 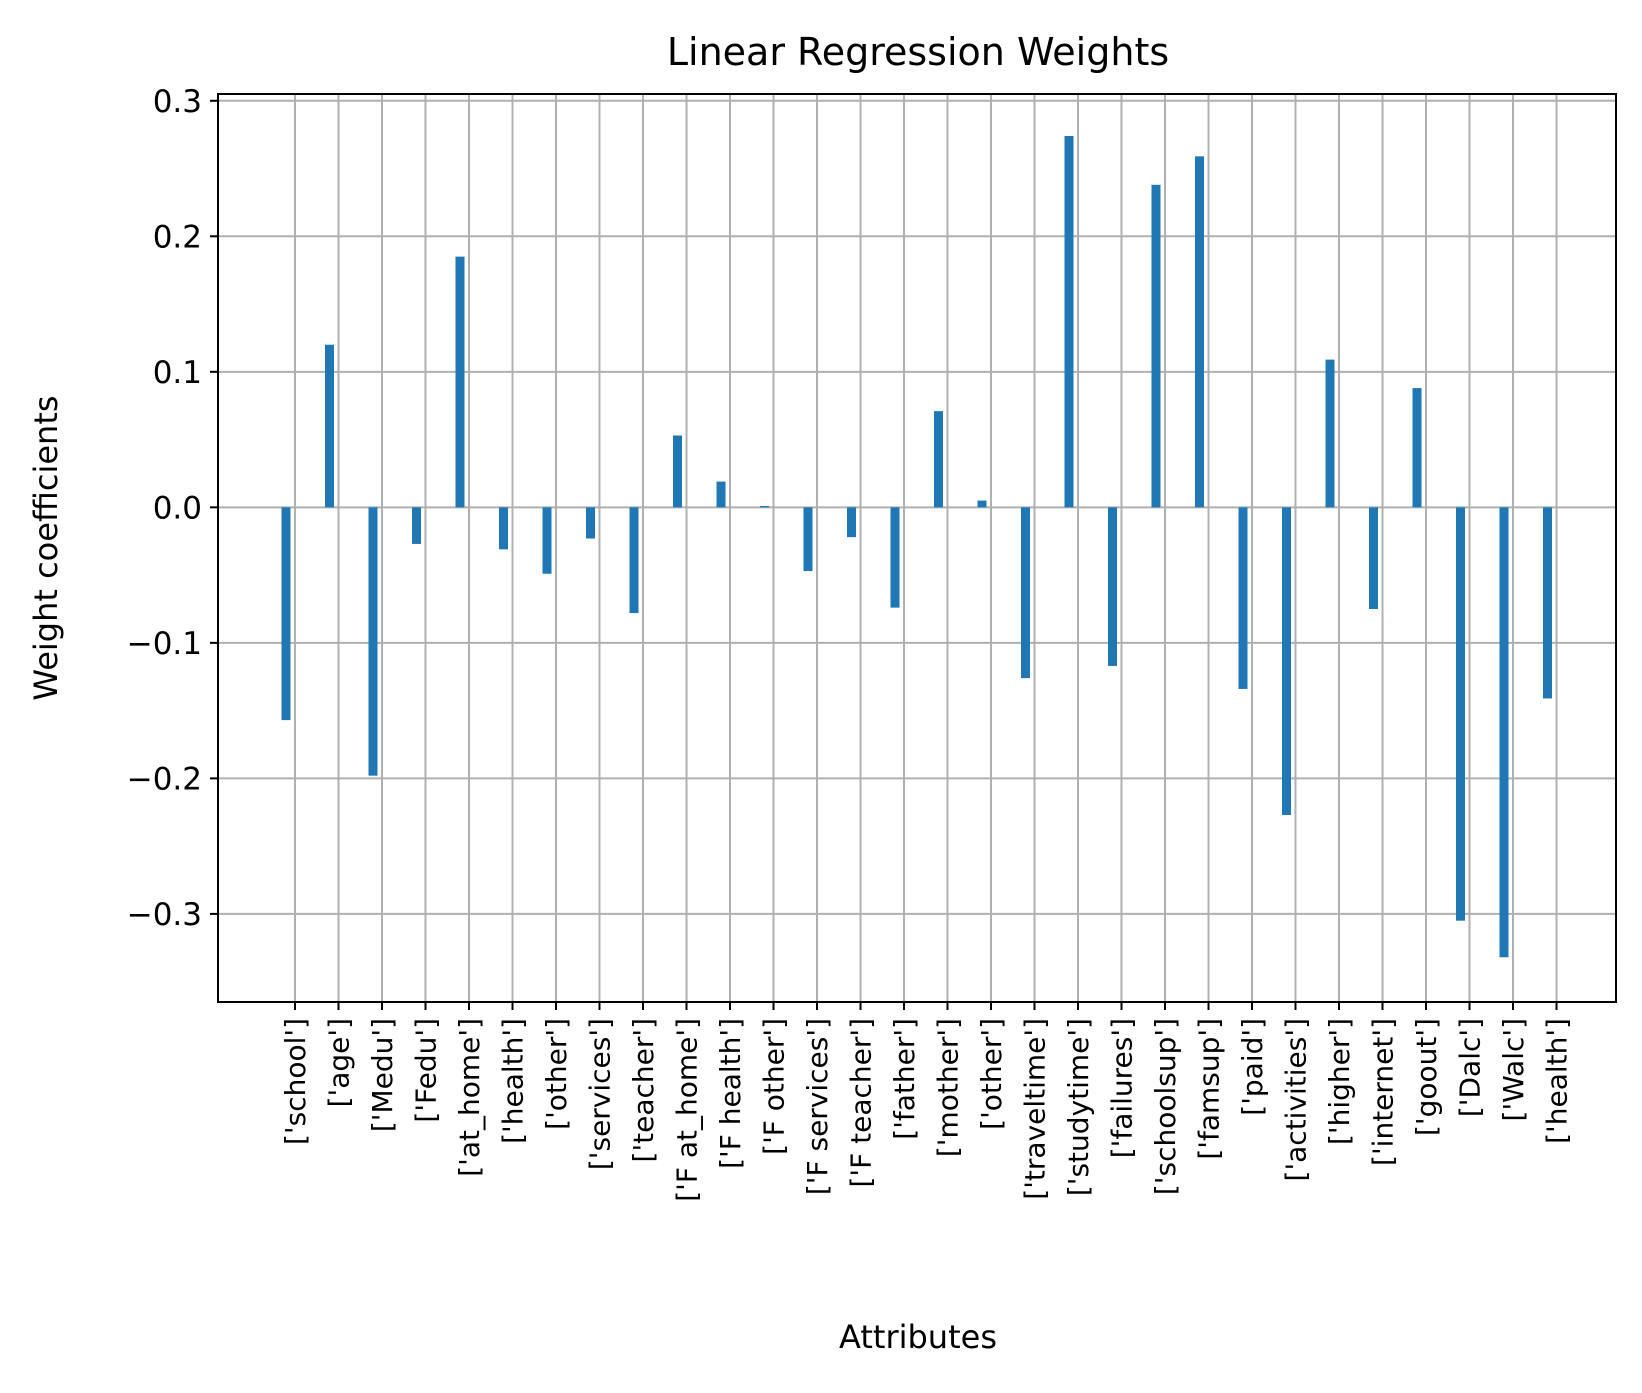 What do you see at coordinates (1513, 1069) in the screenshot?
I see `x-tick-label: ['Walc']` at bounding box center [1513, 1069].